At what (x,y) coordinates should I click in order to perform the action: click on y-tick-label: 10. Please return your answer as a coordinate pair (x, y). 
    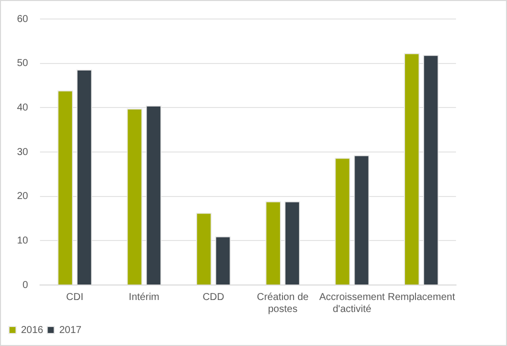
    Looking at the image, I should click on (23, 240).